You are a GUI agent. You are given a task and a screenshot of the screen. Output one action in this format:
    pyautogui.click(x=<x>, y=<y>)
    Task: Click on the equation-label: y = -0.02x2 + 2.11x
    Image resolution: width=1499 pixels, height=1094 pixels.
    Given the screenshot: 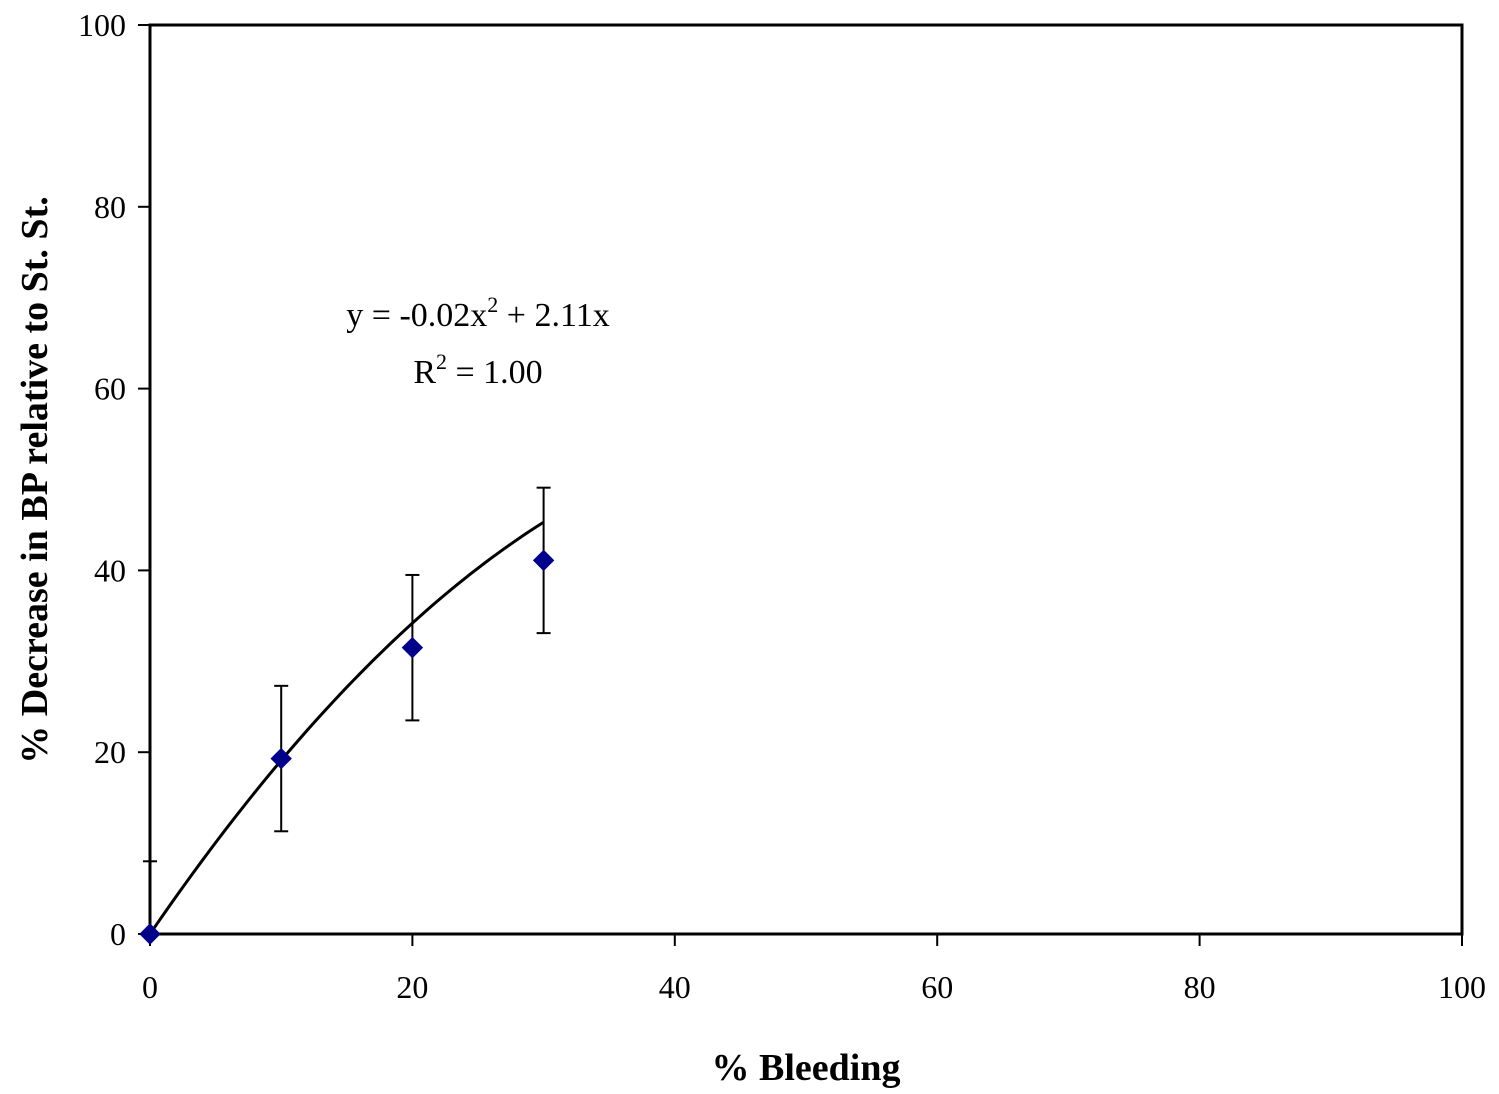 What is the action you would take?
    pyautogui.click(x=477, y=313)
    